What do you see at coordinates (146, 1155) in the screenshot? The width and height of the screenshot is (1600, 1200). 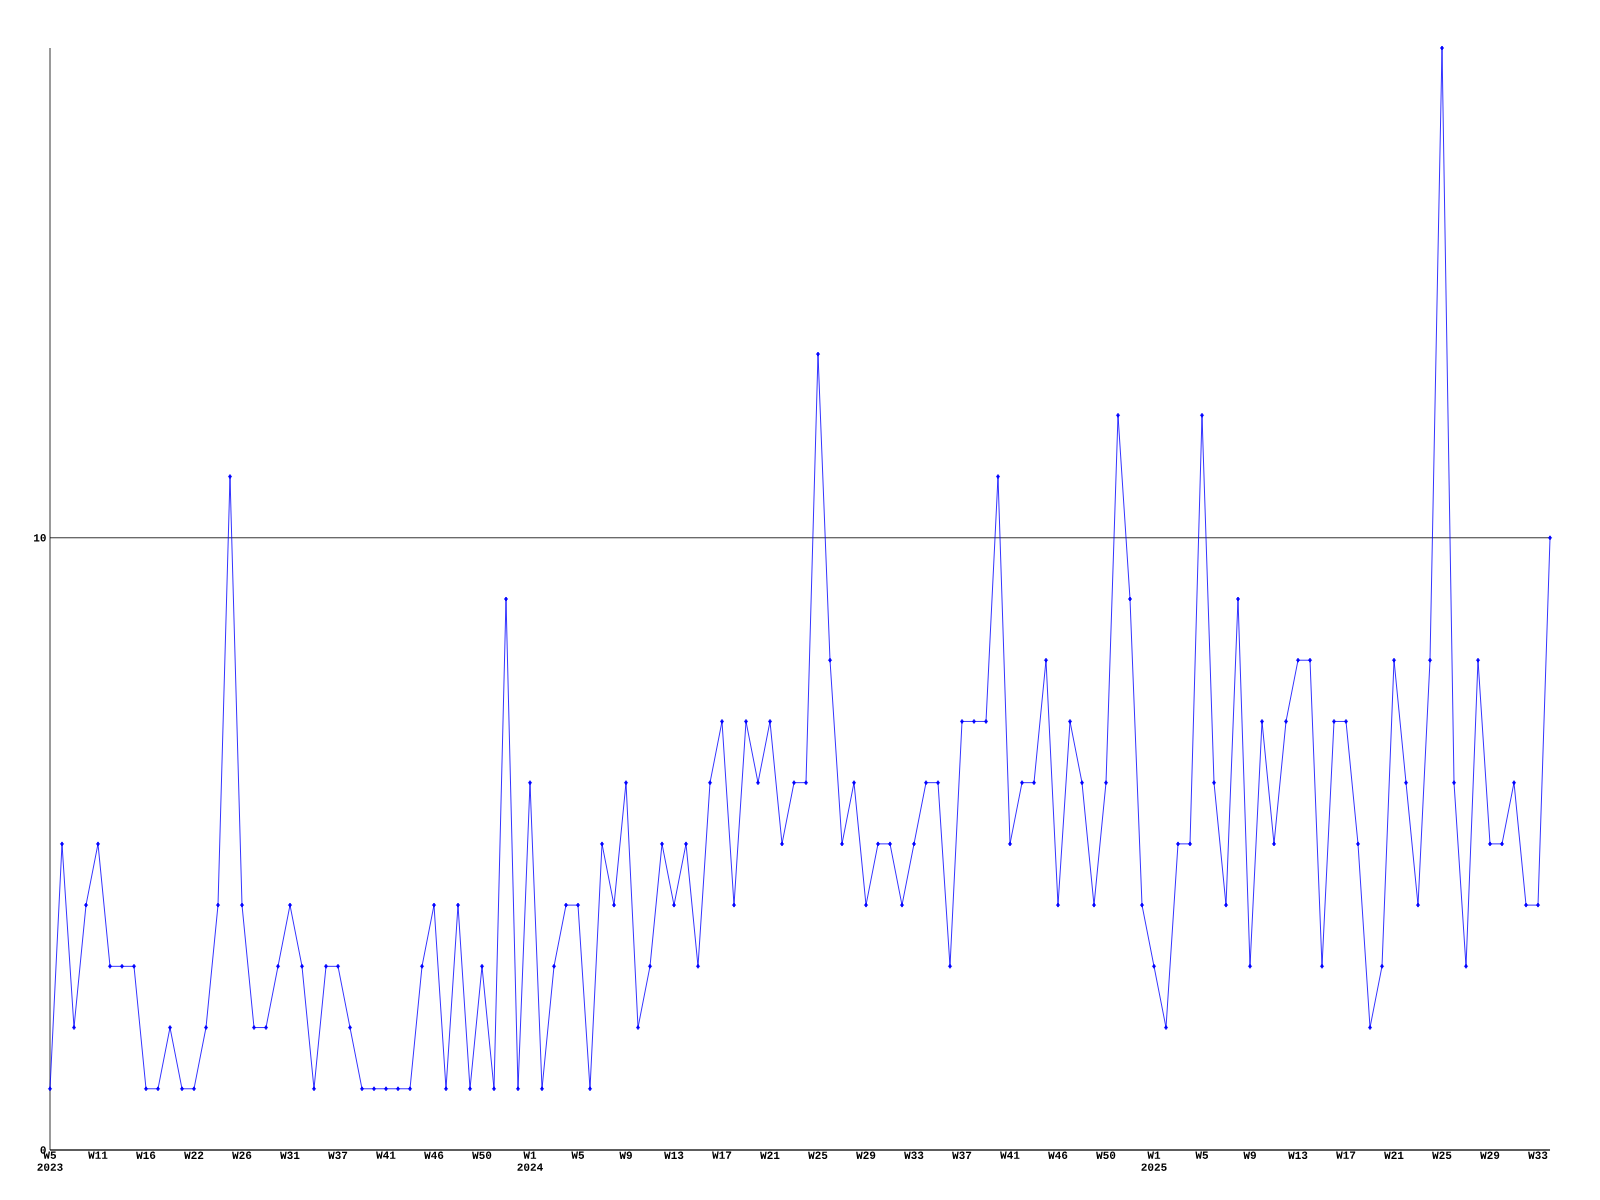 I see `x-tick-label: W16` at bounding box center [146, 1155].